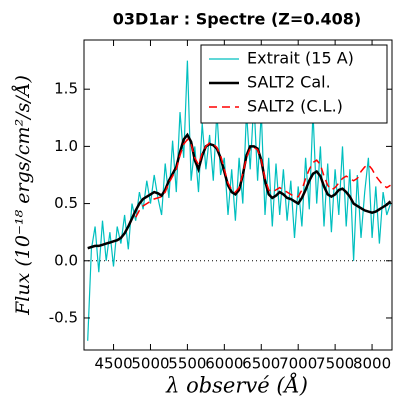  Describe the element at coordinates (66, 203) in the screenshot. I see `y-tick-label: 0.5` at that location.